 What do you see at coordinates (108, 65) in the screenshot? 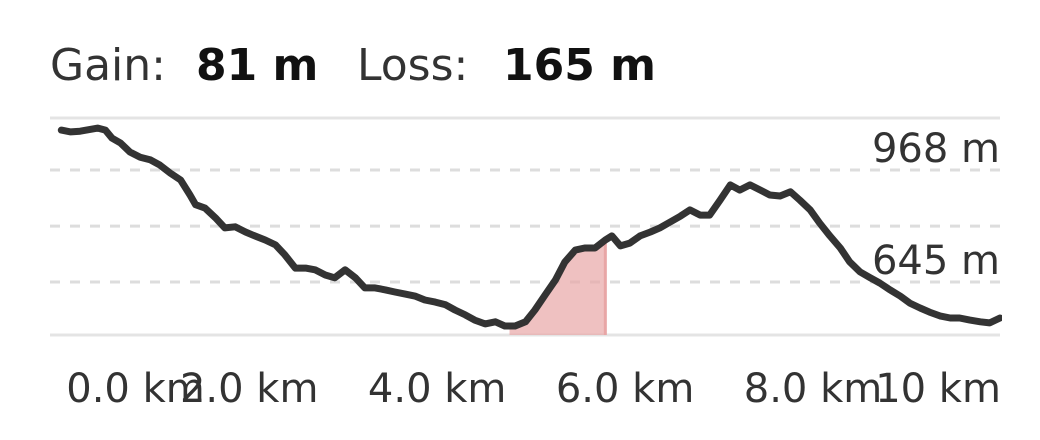
I see `gain-label: Gain:` at bounding box center [108, 65].